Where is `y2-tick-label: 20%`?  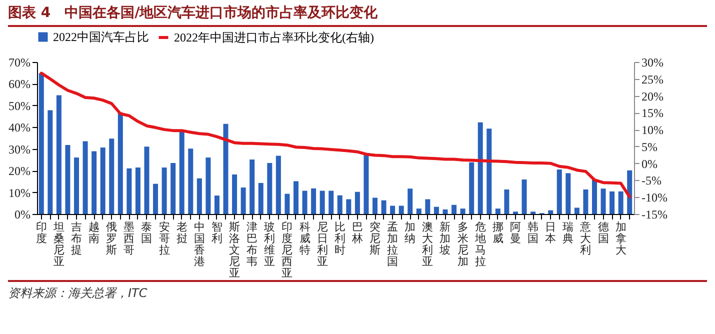
y2-tick-label: 20% is located at coordinates (653, 96).